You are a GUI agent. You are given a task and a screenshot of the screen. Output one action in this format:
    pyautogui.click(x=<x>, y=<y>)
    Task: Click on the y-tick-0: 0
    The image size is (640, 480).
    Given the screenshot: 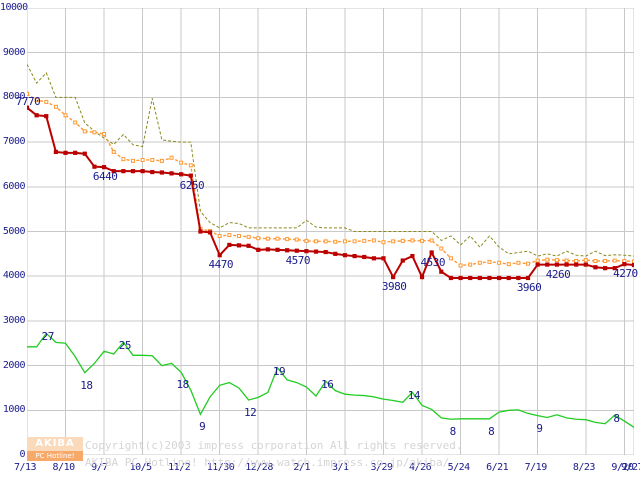 What is the action you would take?
    pyautogui.click(x=22, y=454)
    